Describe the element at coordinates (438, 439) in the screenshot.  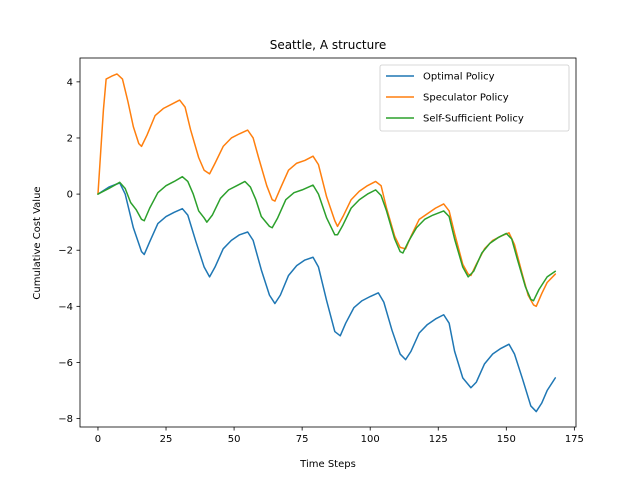
I see `x-tick-label: 125` at that location.